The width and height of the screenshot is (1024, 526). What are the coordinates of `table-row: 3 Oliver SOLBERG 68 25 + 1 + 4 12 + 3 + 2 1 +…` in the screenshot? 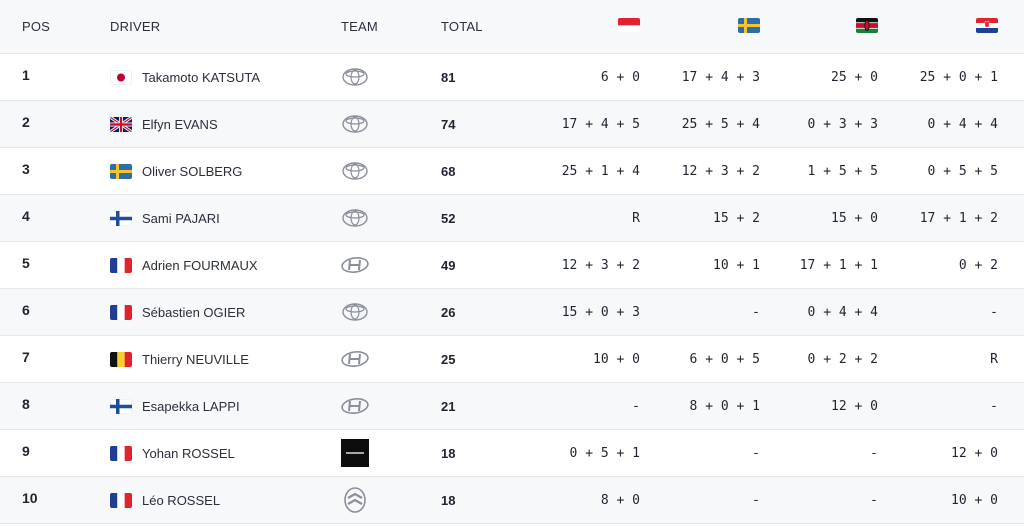 It's located at (512, 171).